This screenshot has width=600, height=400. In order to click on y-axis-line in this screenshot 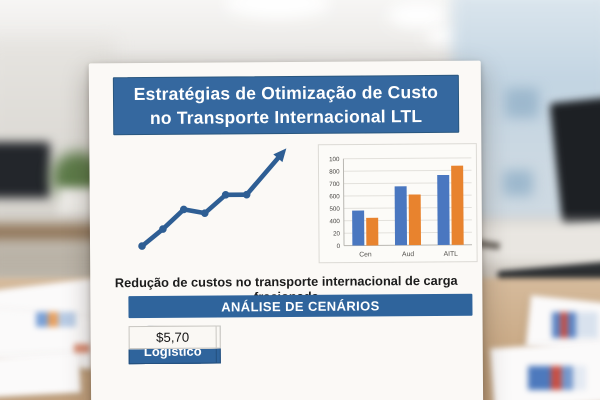, I will do `click(343, 202)`.